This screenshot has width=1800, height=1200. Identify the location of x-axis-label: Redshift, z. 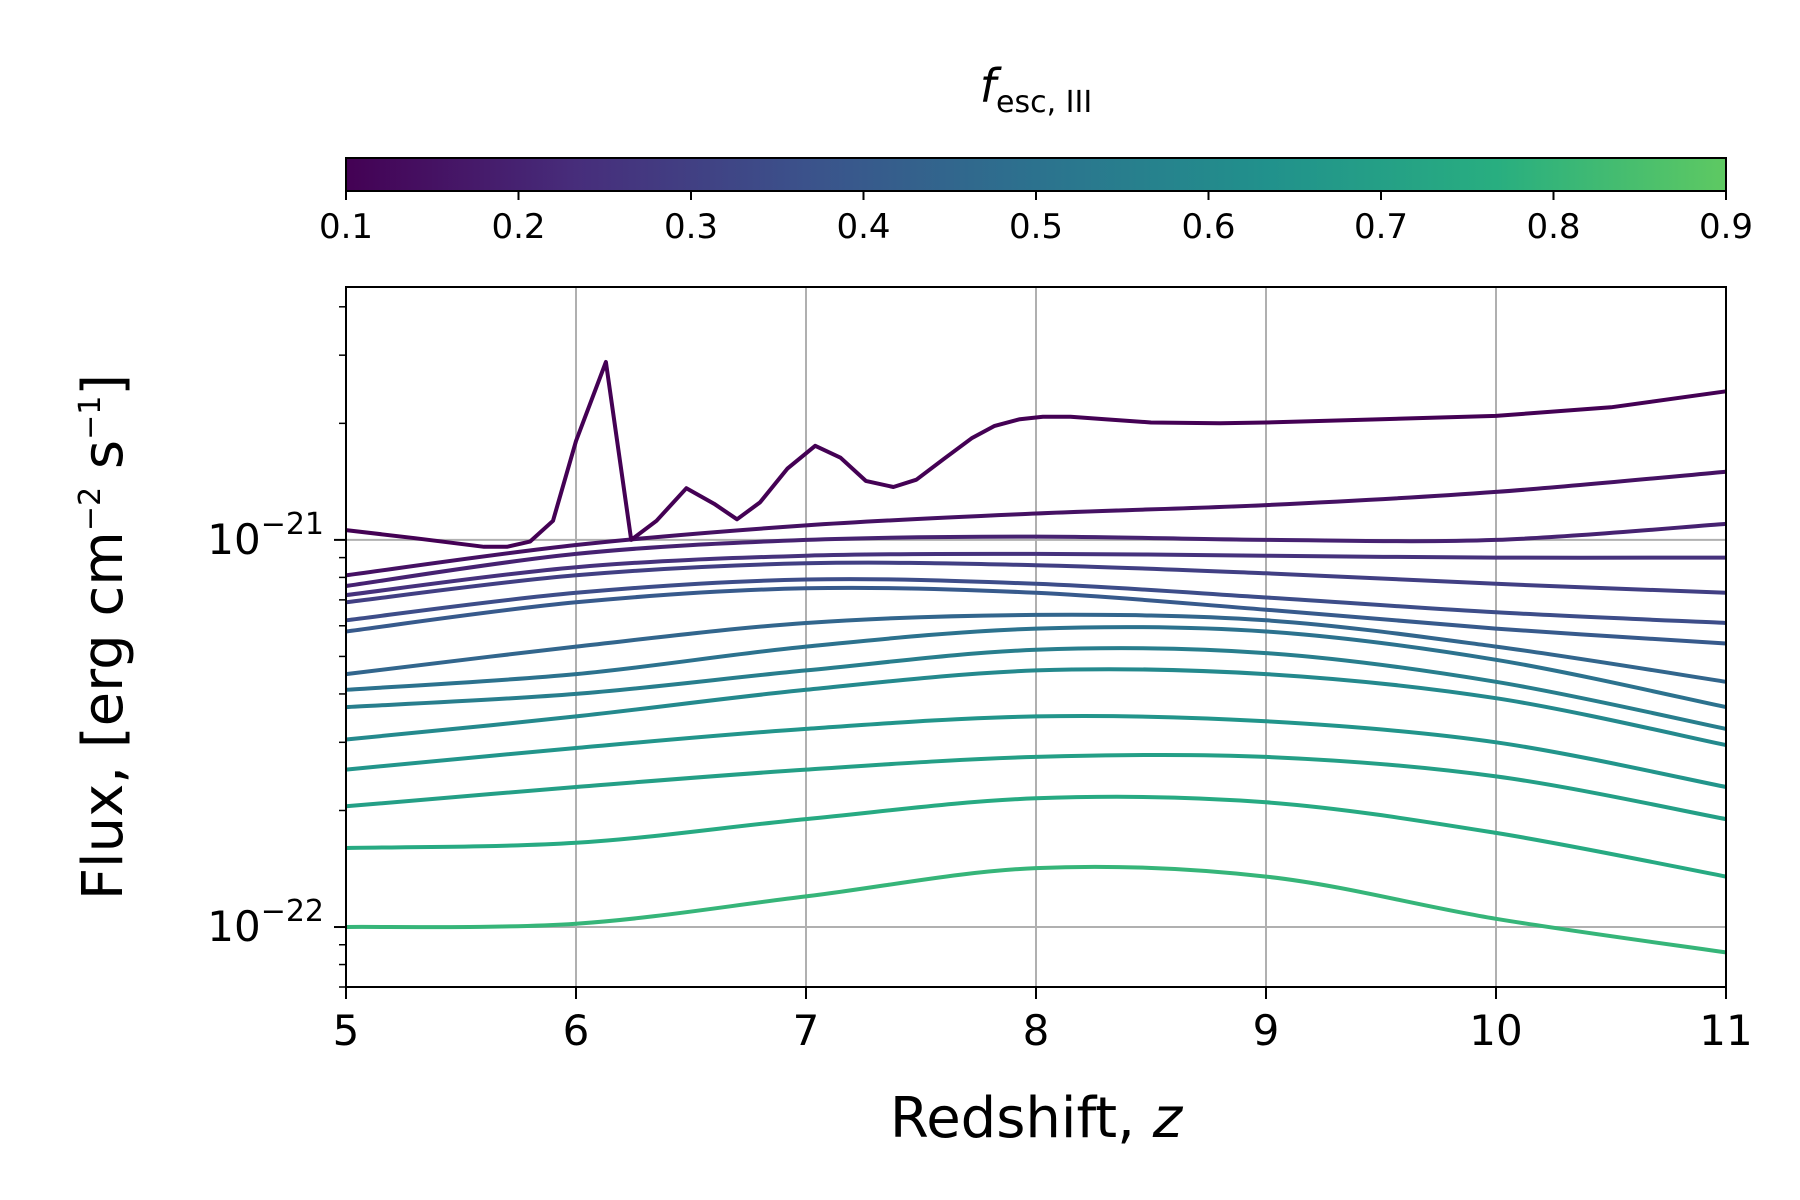
(1037, 1118).